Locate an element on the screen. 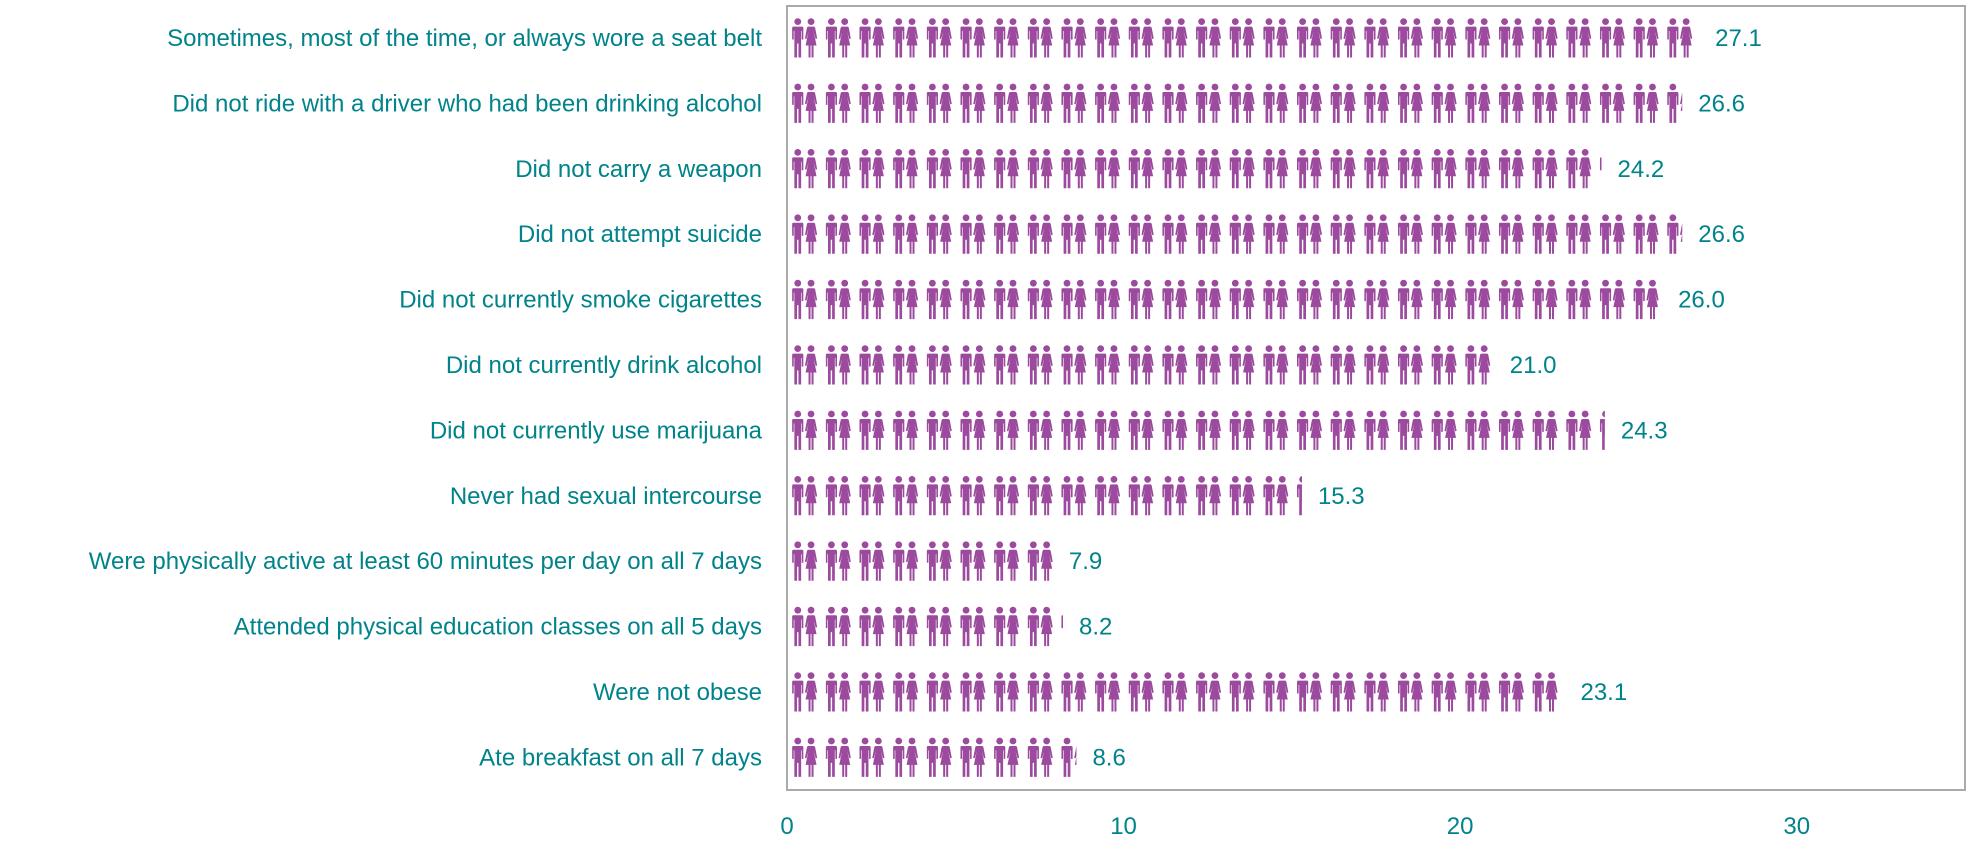  category-label: Did not currently smoke cigarettes is located at coordinates (580, 300).